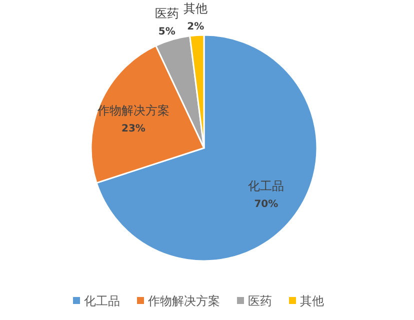  I want to click on legend-label: 作物解决方案, so click(183, 301).